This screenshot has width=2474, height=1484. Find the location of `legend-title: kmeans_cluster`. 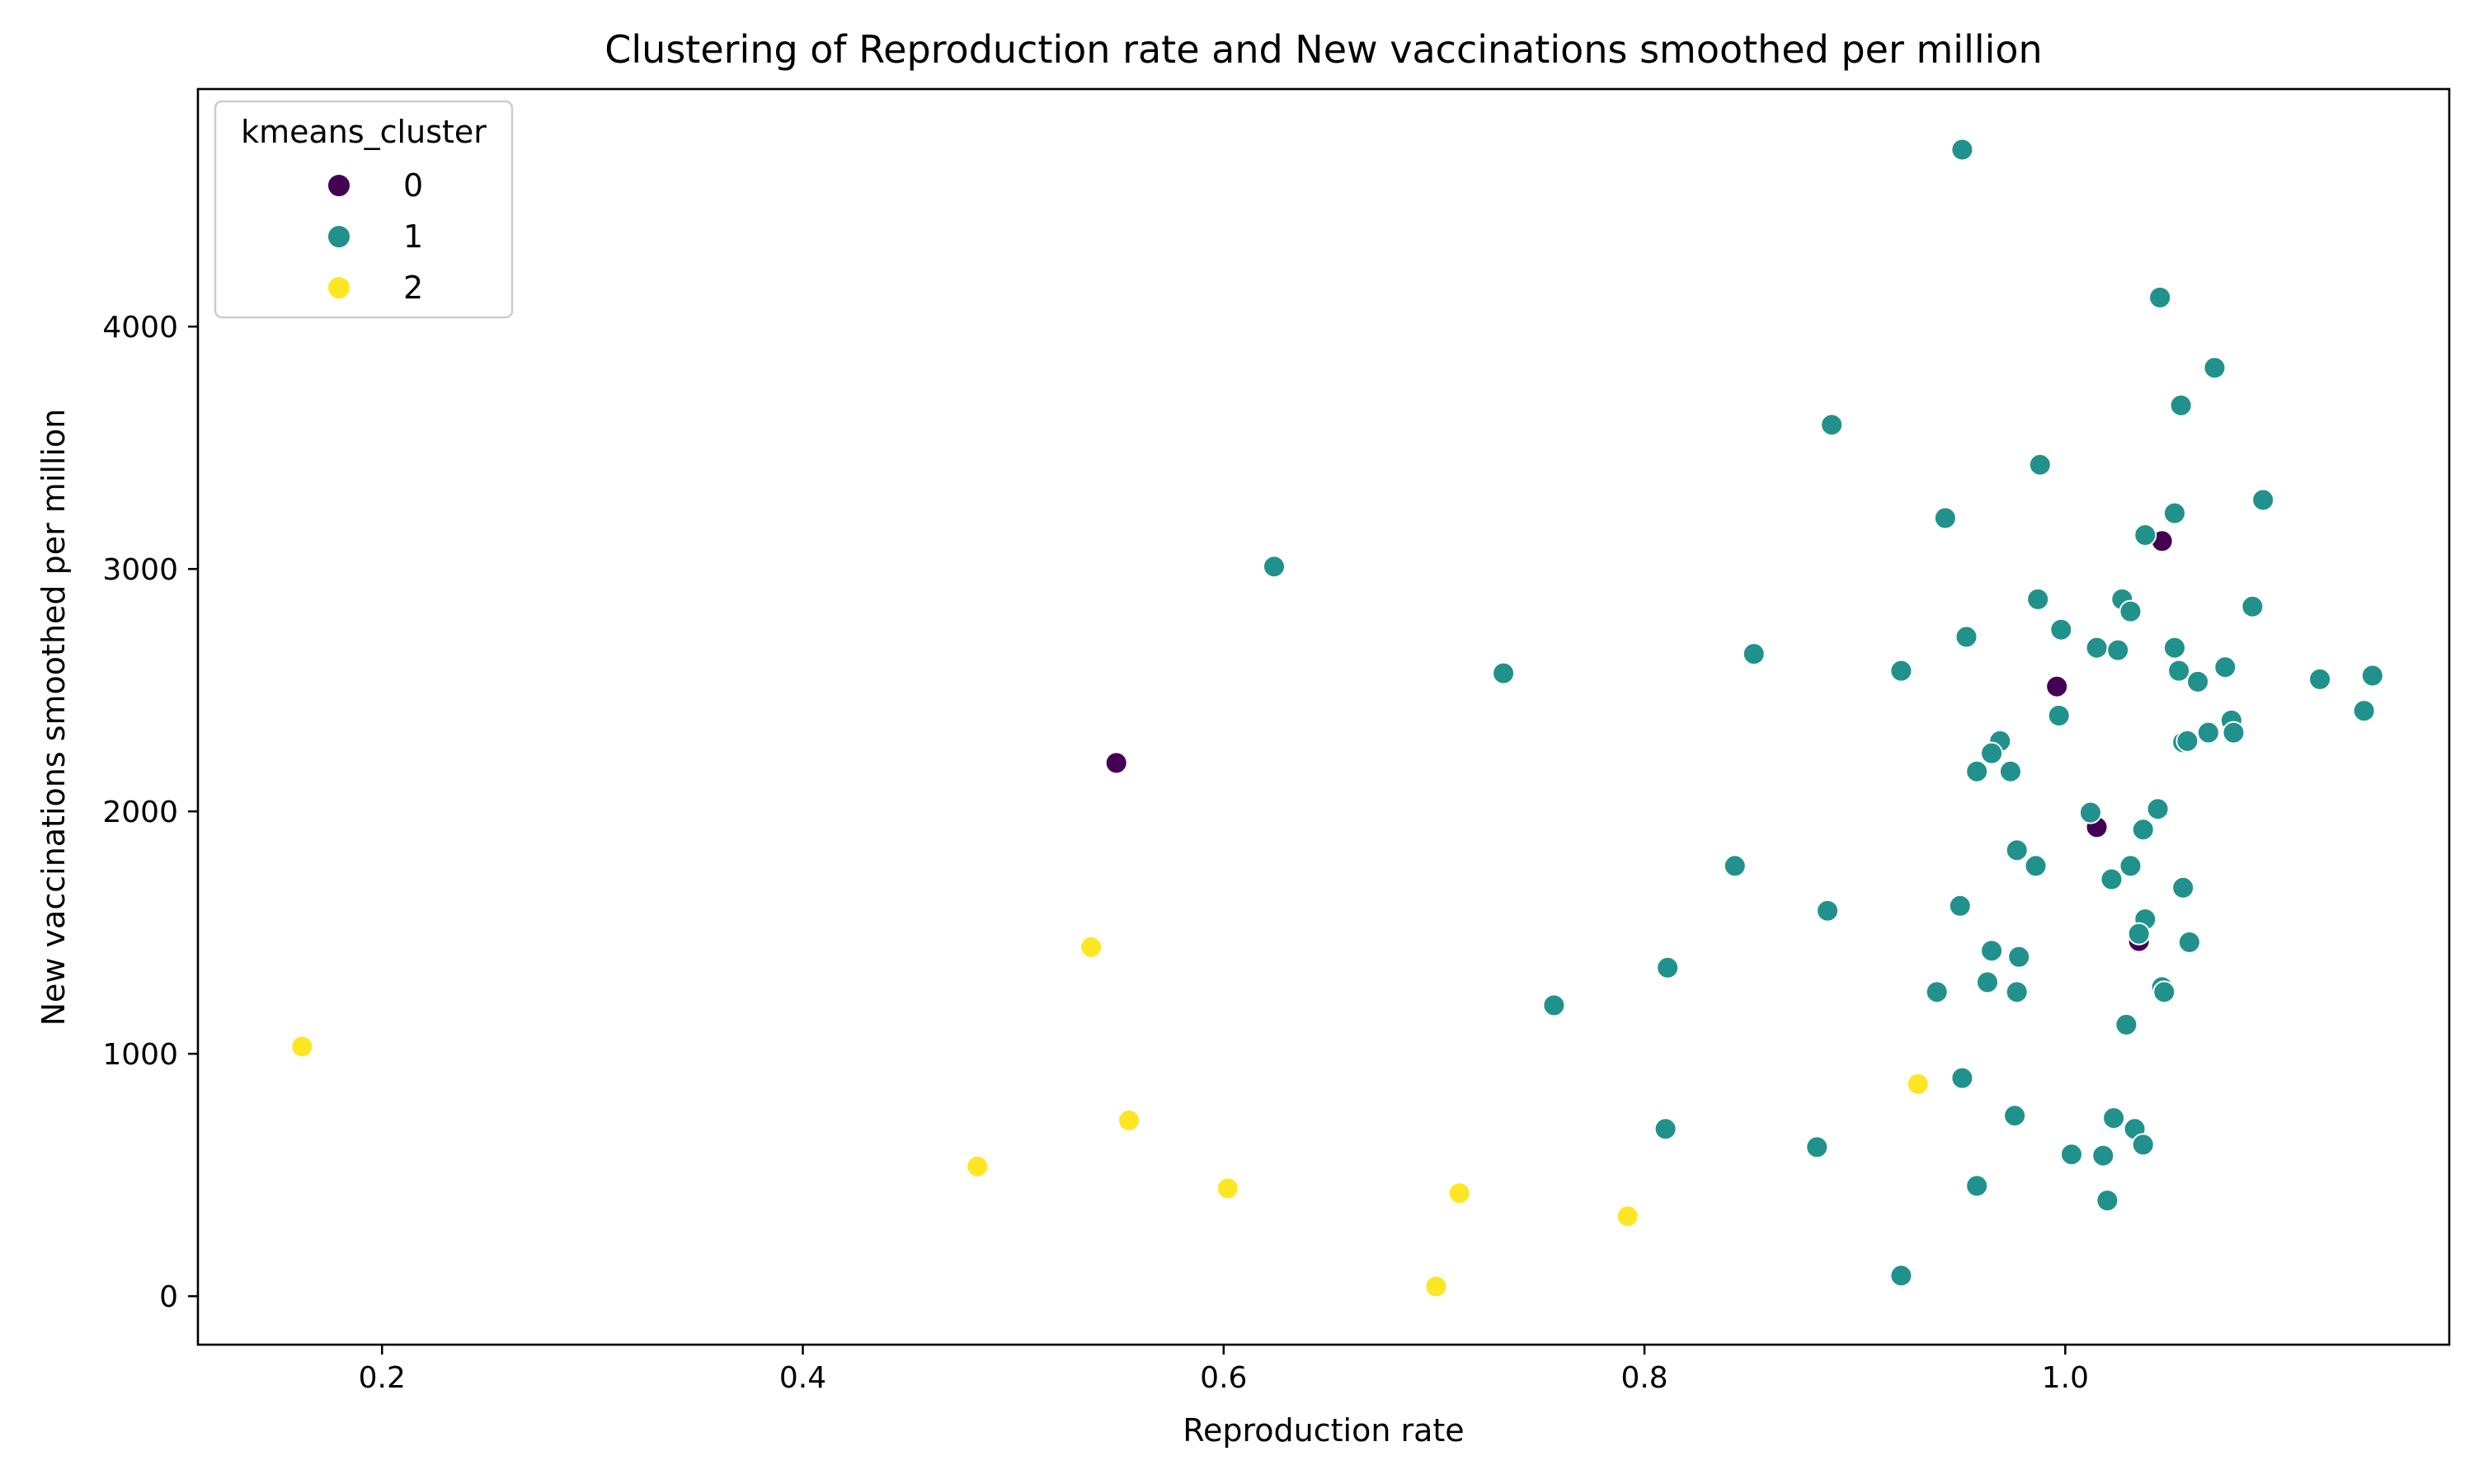

legend-title: kmeans_cluster is located at coordinates (364, 132).